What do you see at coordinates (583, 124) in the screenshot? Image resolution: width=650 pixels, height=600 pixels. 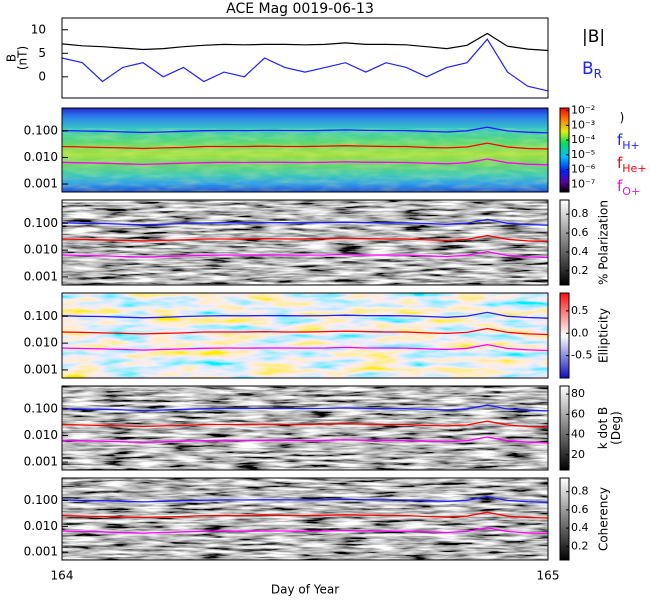 I see `colorbar-tick-label: 10⁻³` at bounding box center [583, 124].